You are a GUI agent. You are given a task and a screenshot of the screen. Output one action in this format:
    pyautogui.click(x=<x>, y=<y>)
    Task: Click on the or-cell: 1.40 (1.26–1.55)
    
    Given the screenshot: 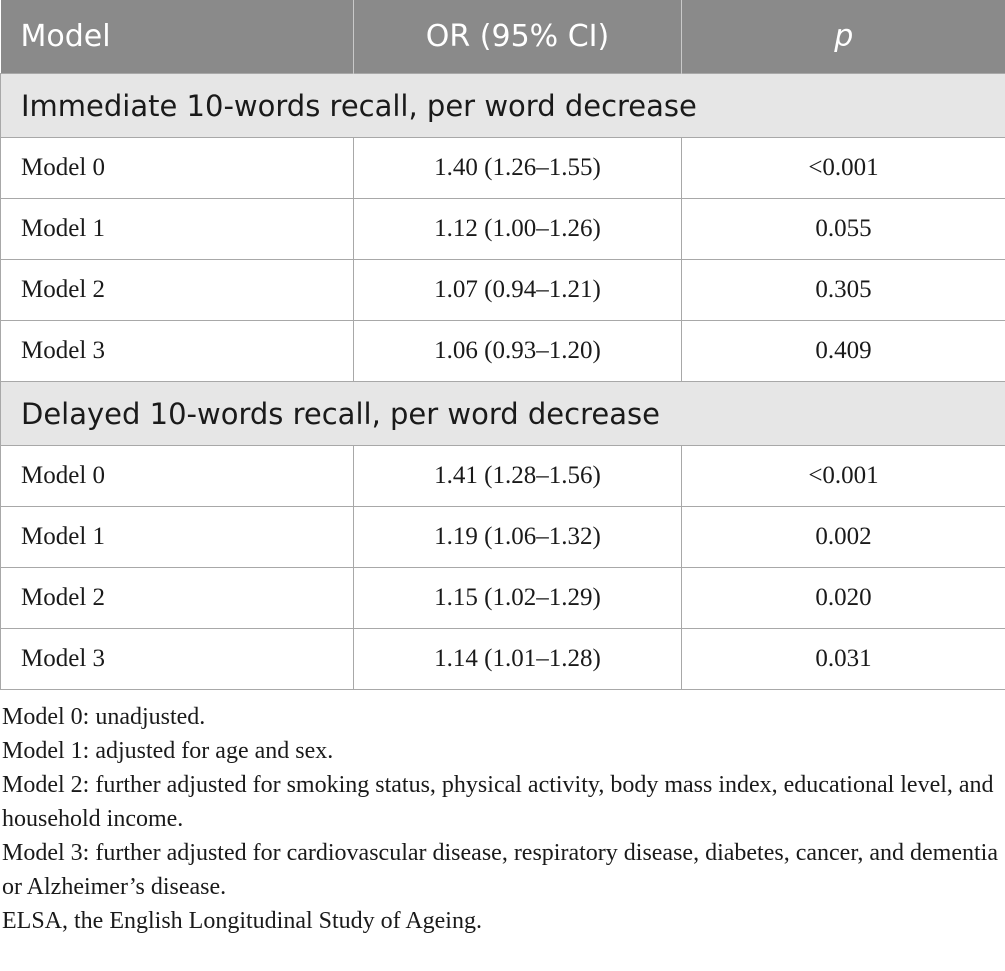 What is the action you would take?
    pyautogui.click(x=517, y=168)
    